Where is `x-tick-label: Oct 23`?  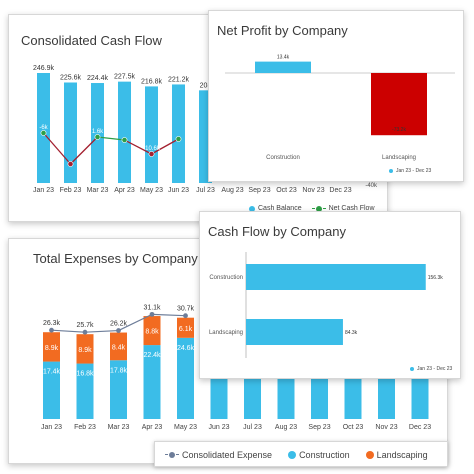 x-tick-label: Oct 23 is located at coordinates (286, 190).